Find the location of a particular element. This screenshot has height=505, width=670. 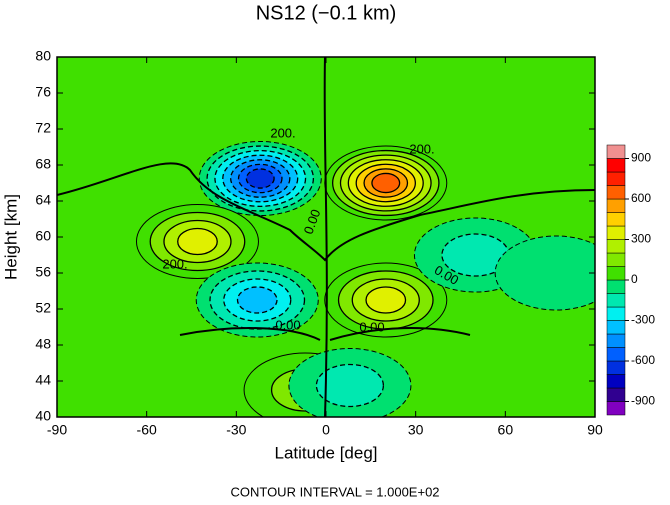

x-axis-label: Latitude [deg] is located at coordinates (325, 452).